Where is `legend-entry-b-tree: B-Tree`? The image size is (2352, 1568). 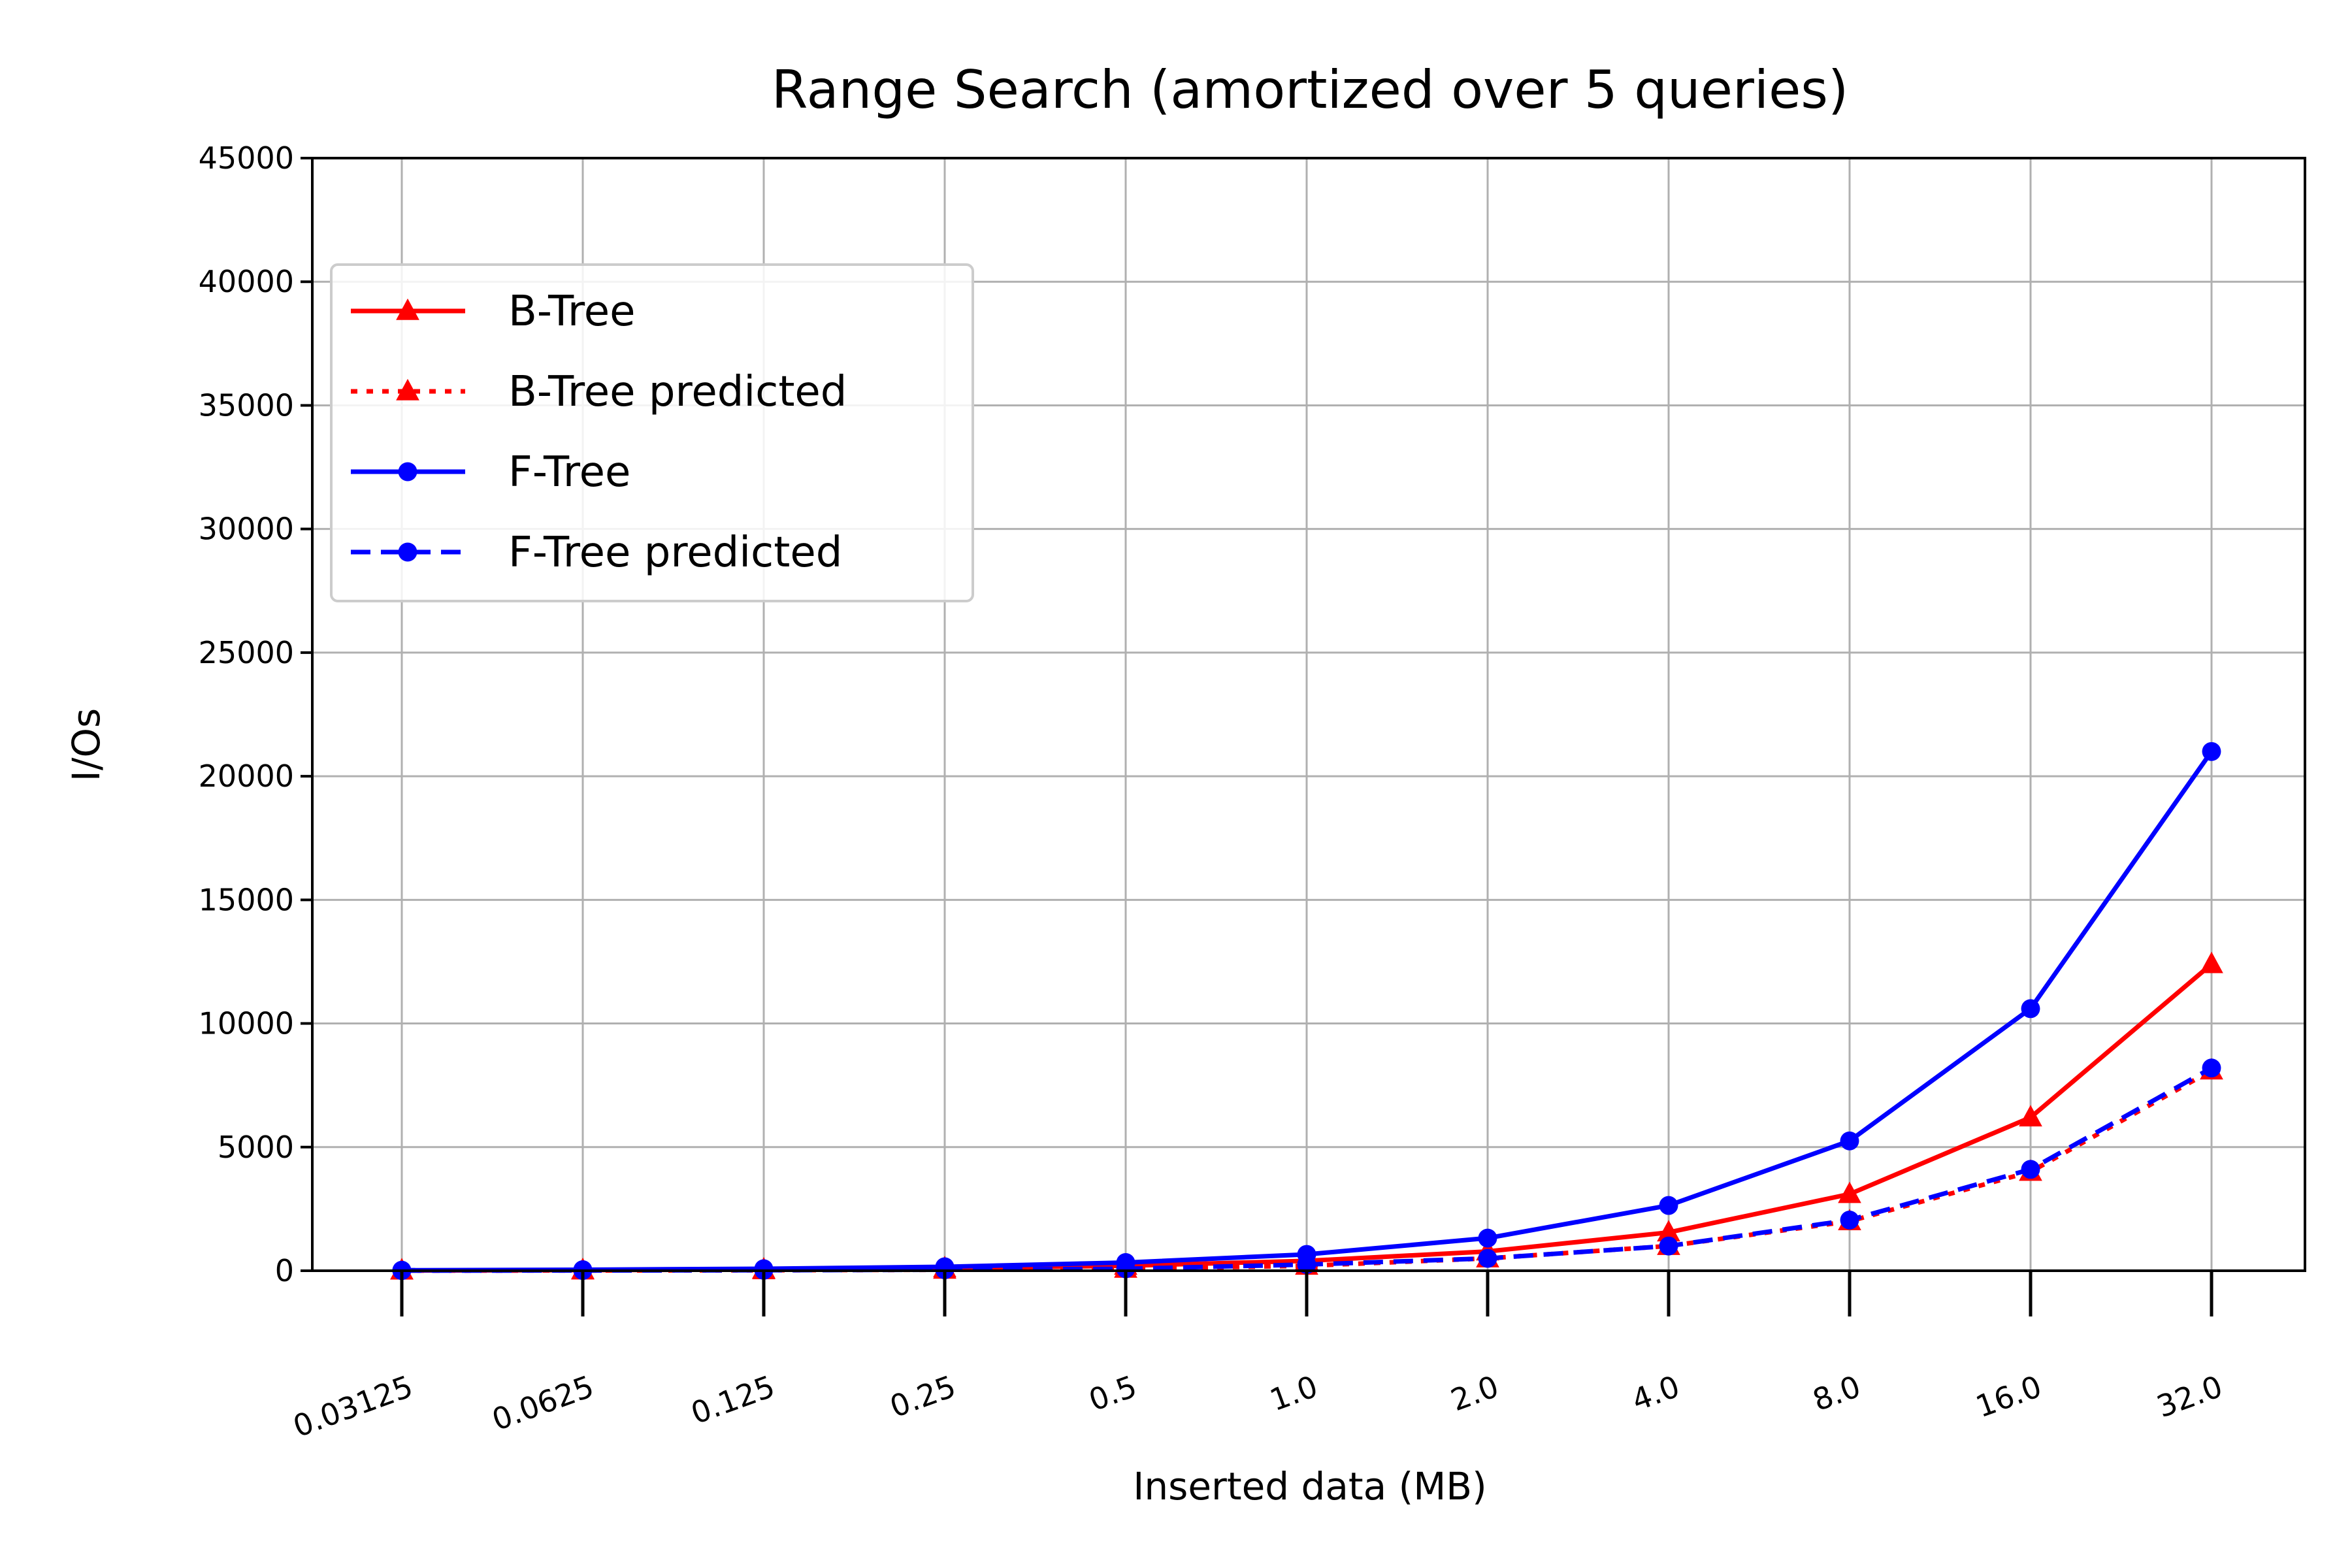 legend-entry-b-tree: B-Tree is located at coordinates (493, 311).